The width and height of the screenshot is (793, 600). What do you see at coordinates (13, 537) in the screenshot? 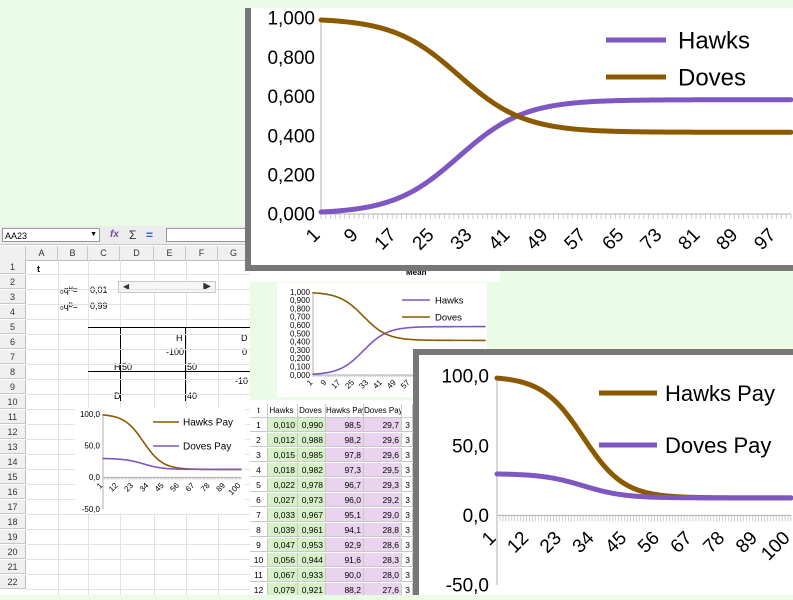
I see `row-header: 19` at bounding box center [13, 537].